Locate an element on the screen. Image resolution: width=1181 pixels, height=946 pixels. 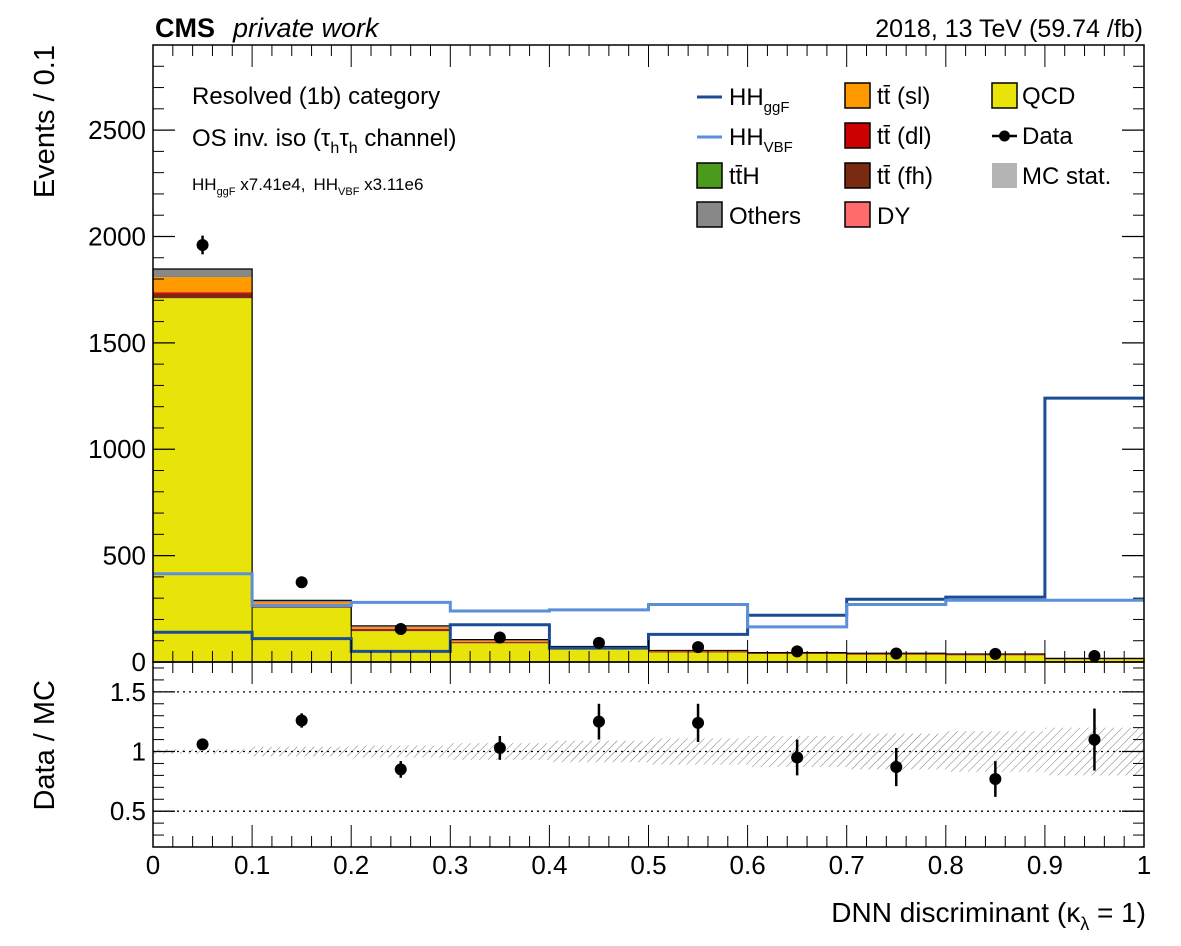
xtick-label-0.9: 0.9 is located at coordinates (1045, 865).